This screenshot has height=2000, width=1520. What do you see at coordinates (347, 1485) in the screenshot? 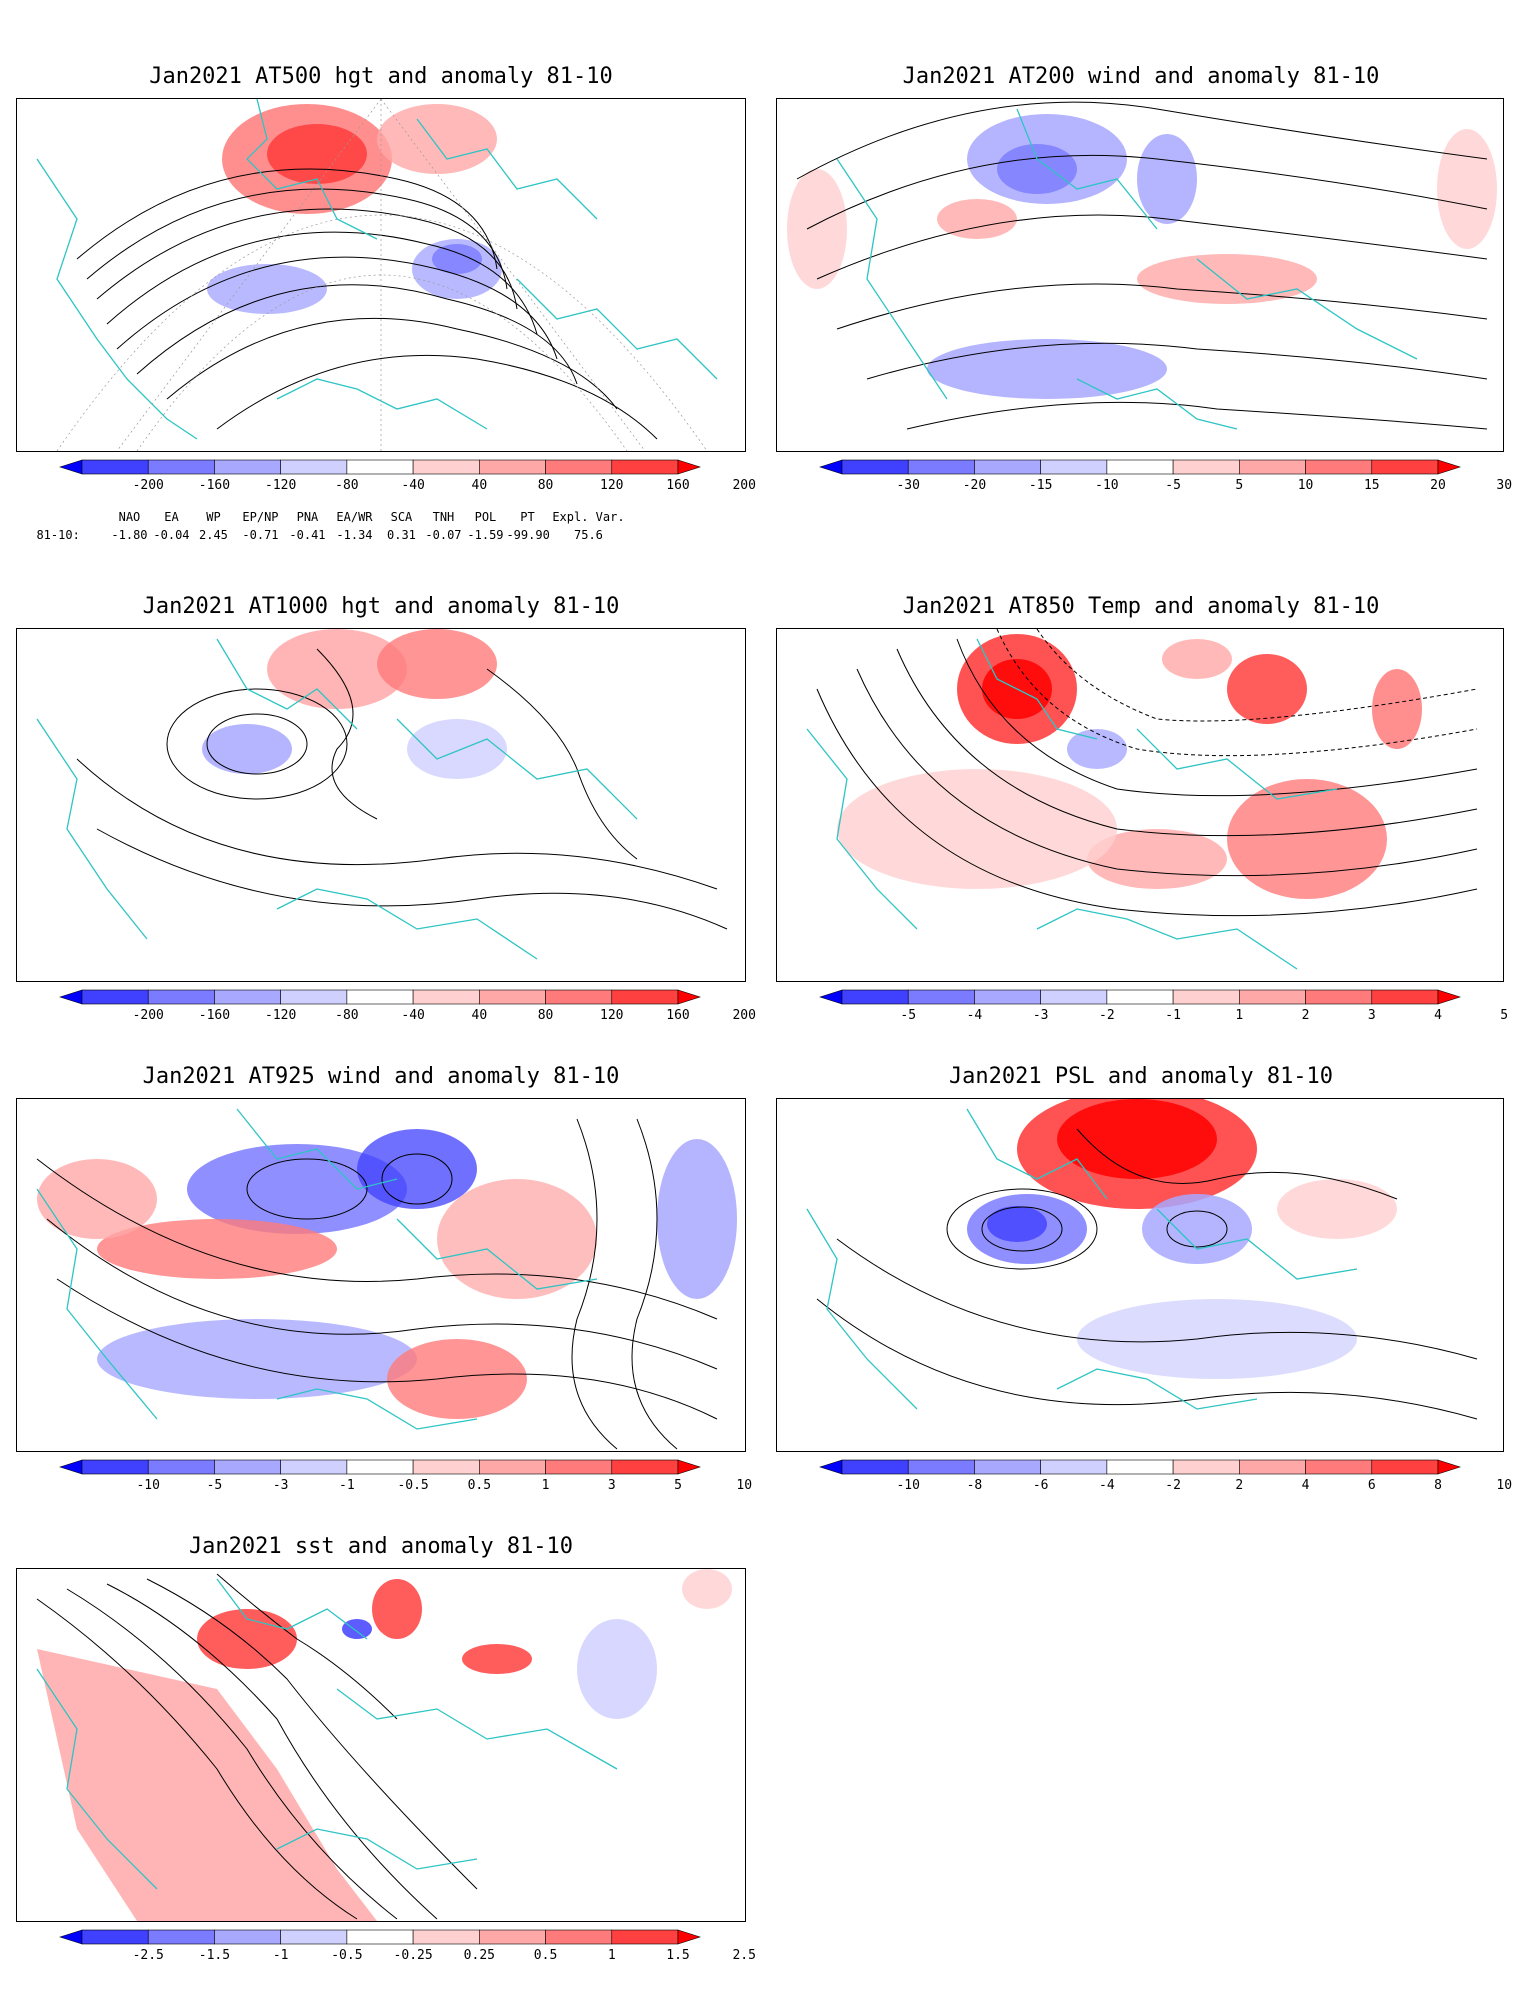
I see `colorbar-at925-tick-label: -1` at bounding box center [347, 1485].